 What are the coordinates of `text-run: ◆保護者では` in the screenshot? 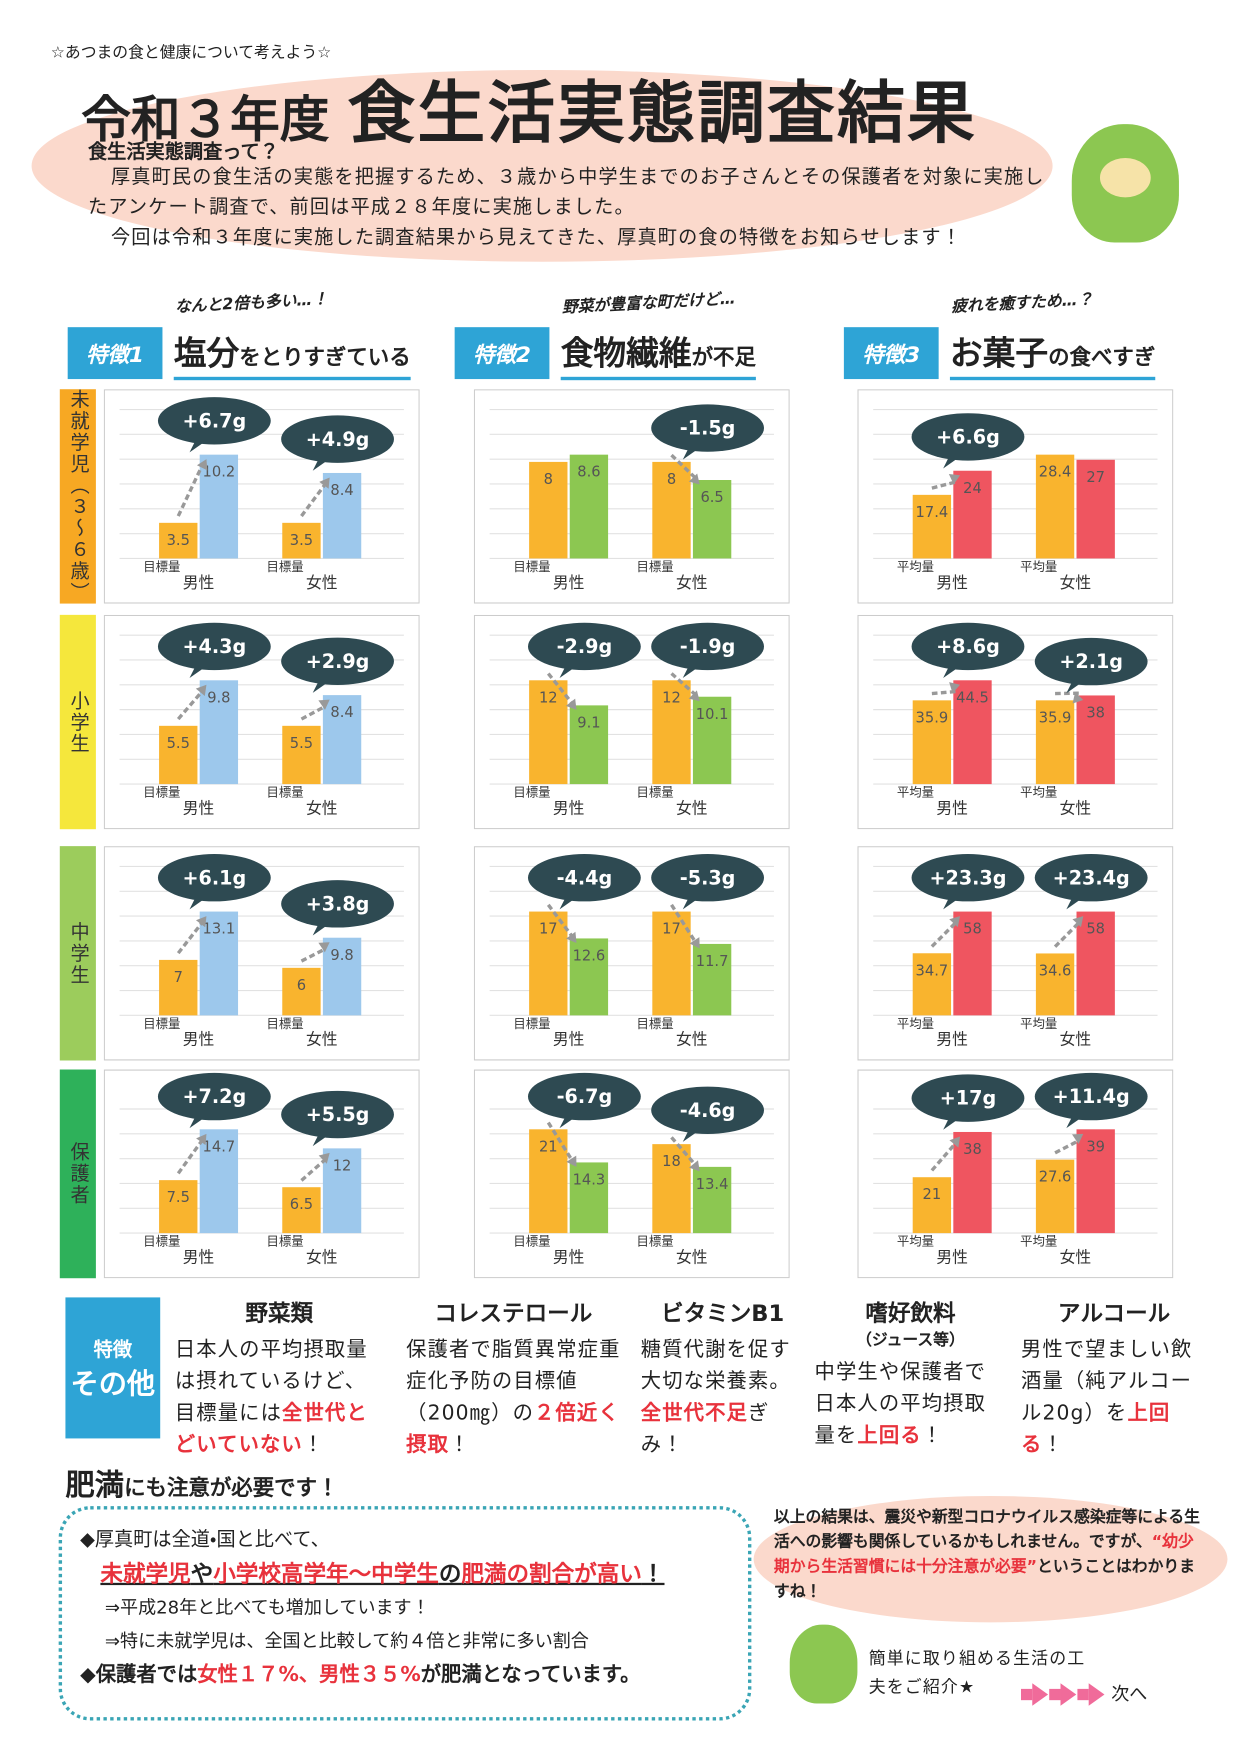 It's located at (139, 1674).